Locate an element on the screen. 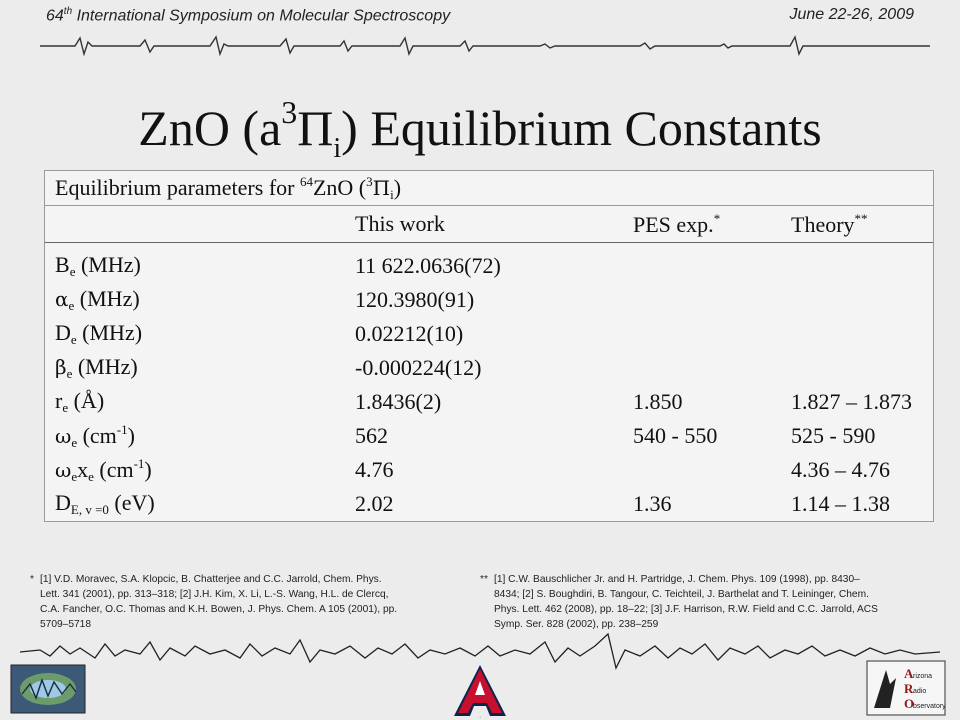 This screenshot has height=720, width=960. table-row: ωexe (cm-1) 4.76 4.36 – 4.76 is located at coordinates (489, 470).